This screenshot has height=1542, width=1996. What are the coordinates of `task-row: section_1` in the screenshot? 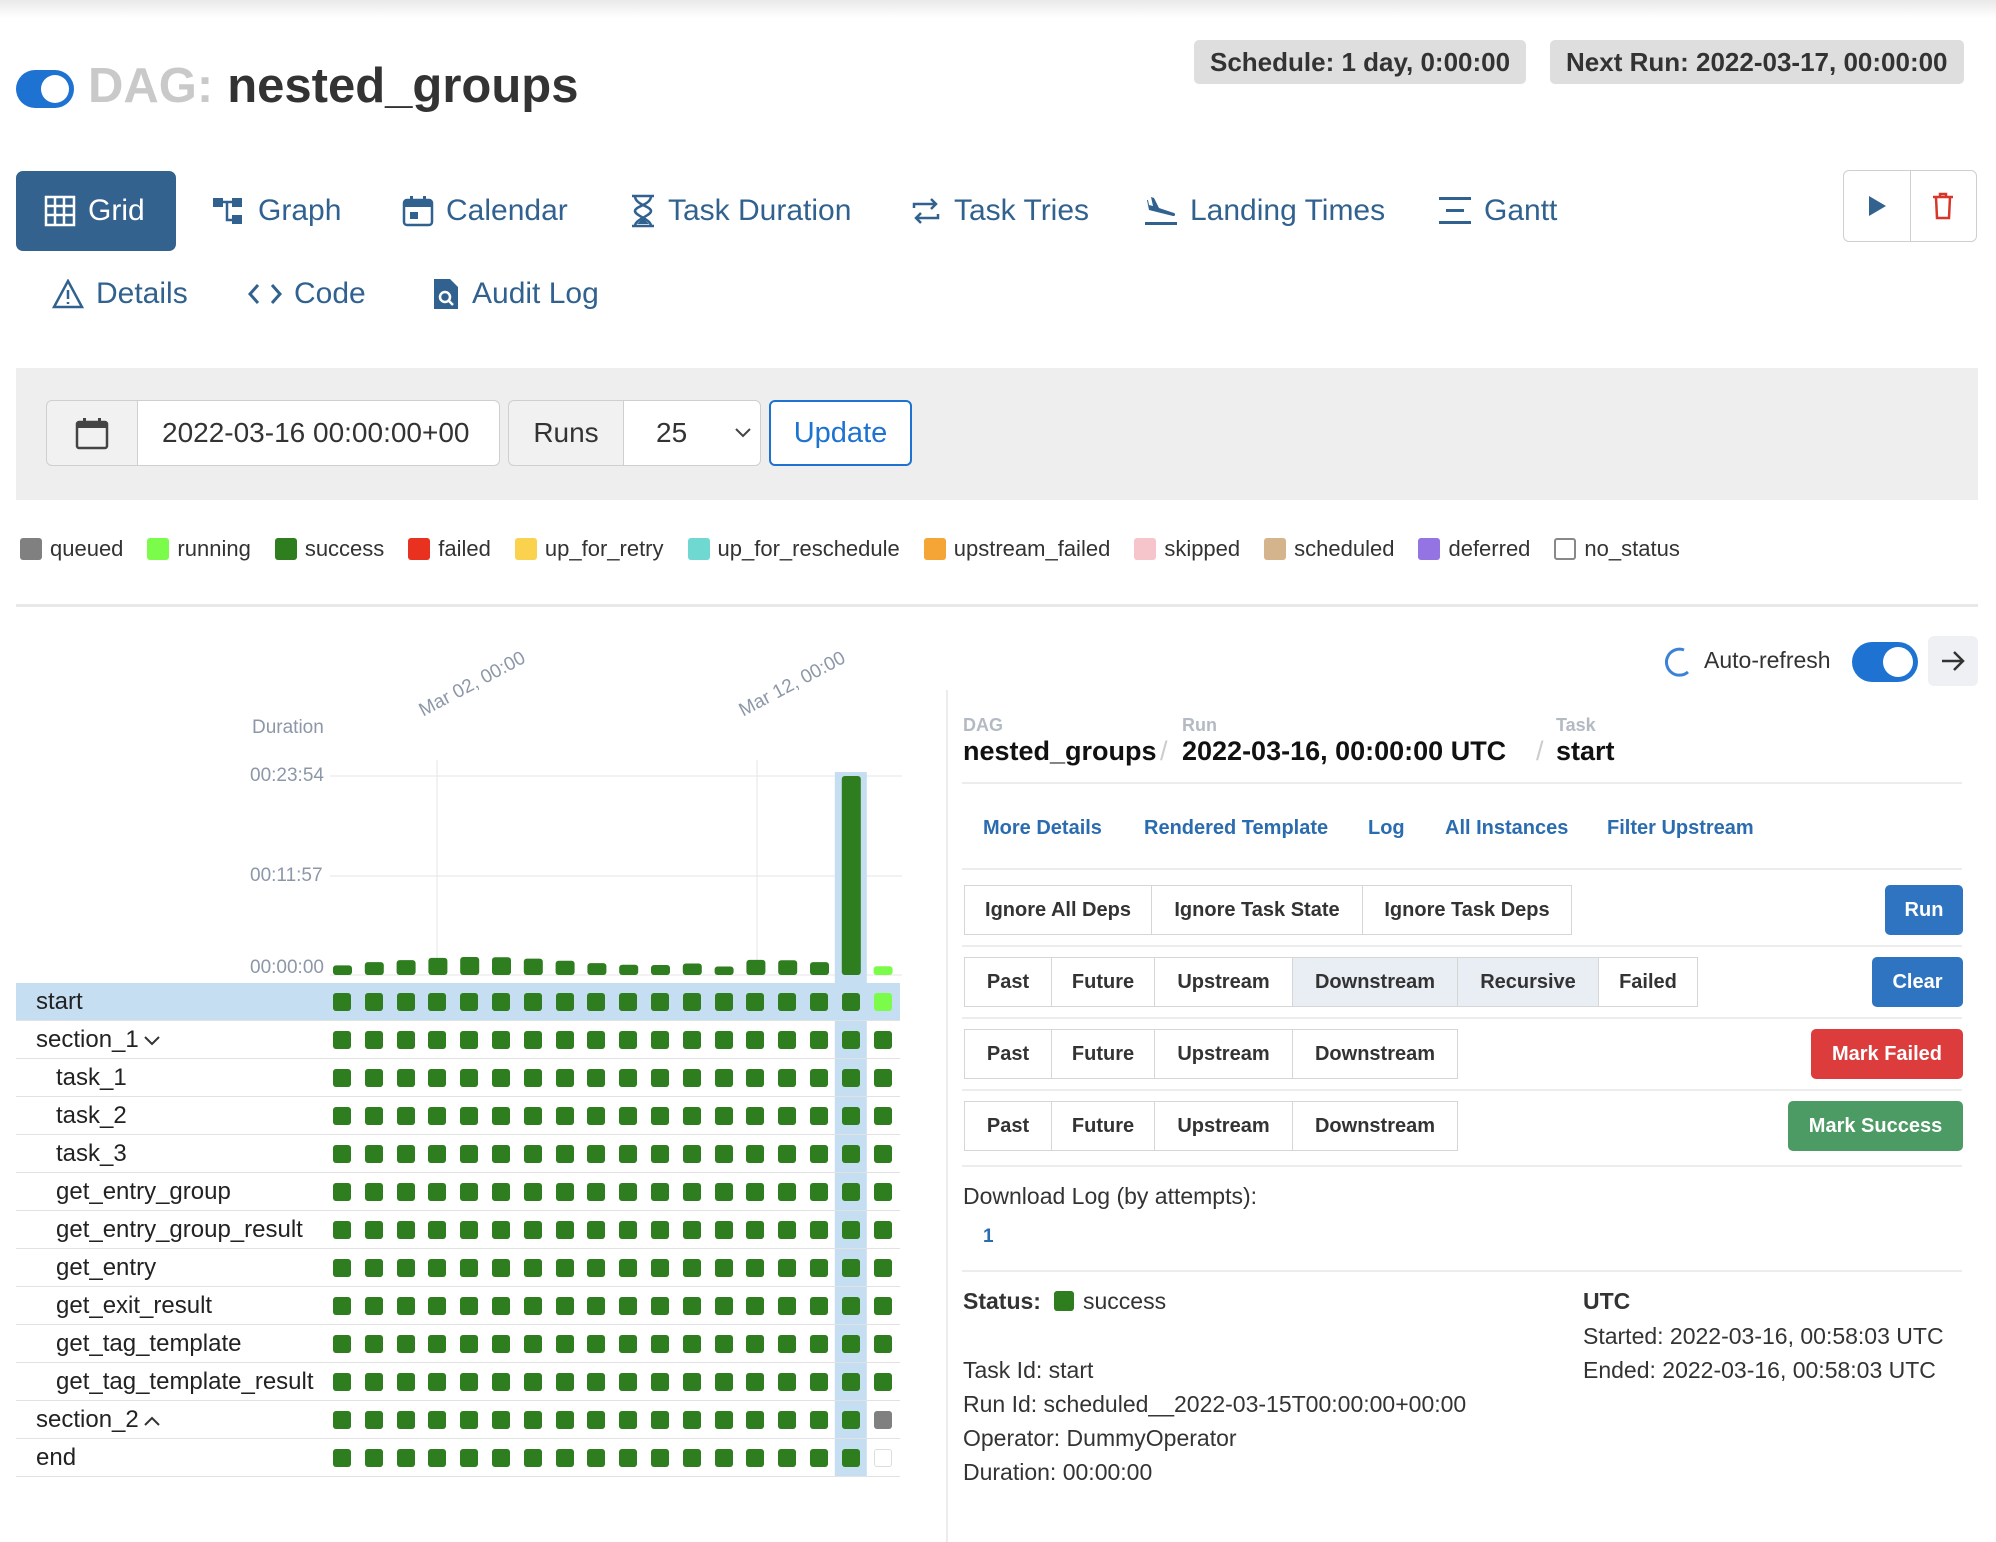 It's located at (458, 1040).